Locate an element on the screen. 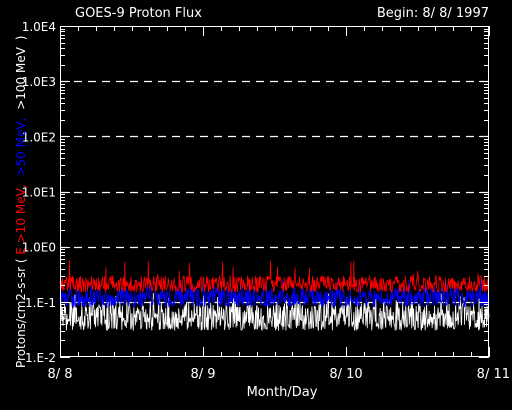 This screenshot has height=410, width=512. y-tick-label: 1.0E2 is located at coordinates (39, 137).